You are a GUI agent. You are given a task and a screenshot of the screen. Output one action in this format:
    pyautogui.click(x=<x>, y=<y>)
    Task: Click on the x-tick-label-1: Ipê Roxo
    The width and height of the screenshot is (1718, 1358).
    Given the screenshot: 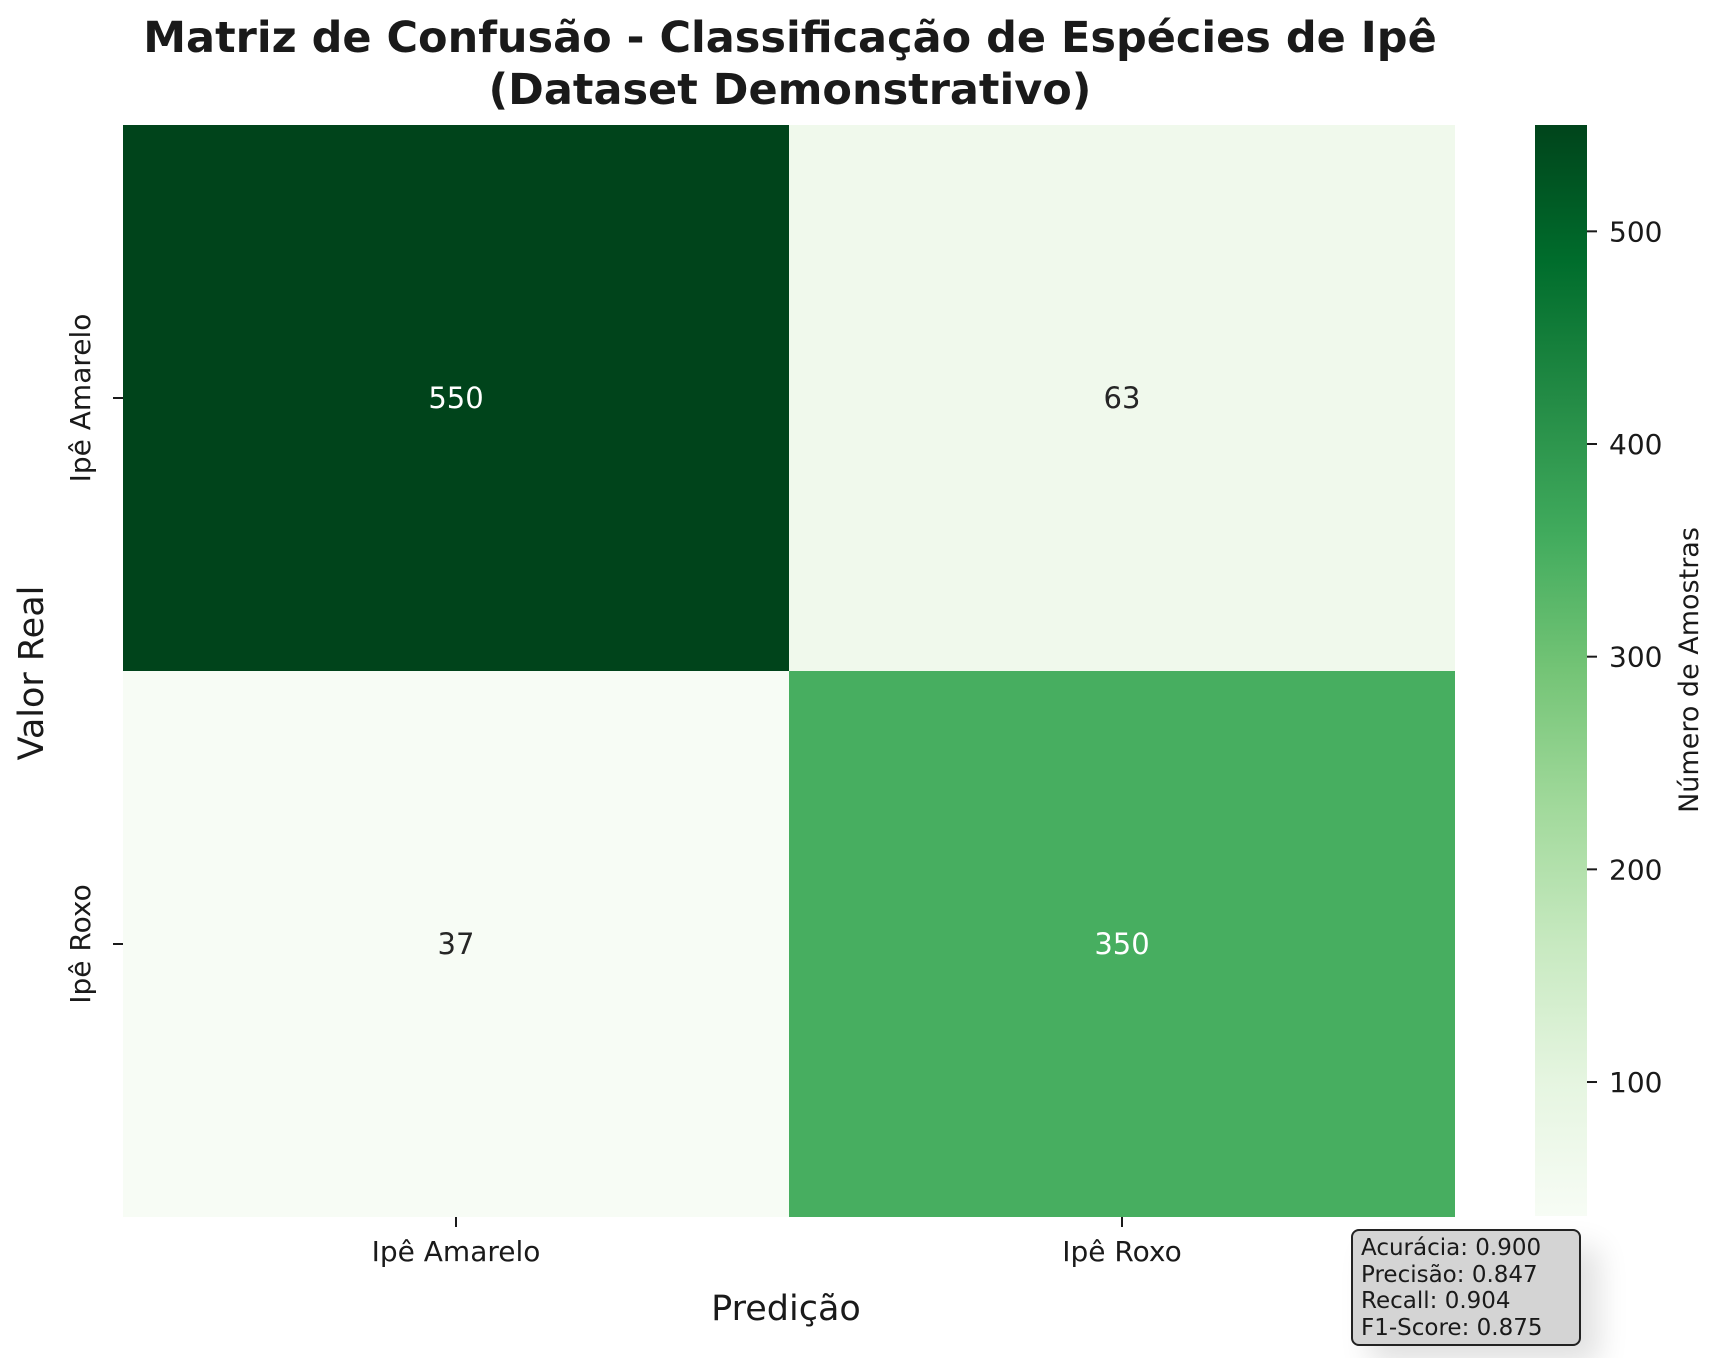 What is the action you would take?
    pyautogui.click(x=1121, y=1251)
    